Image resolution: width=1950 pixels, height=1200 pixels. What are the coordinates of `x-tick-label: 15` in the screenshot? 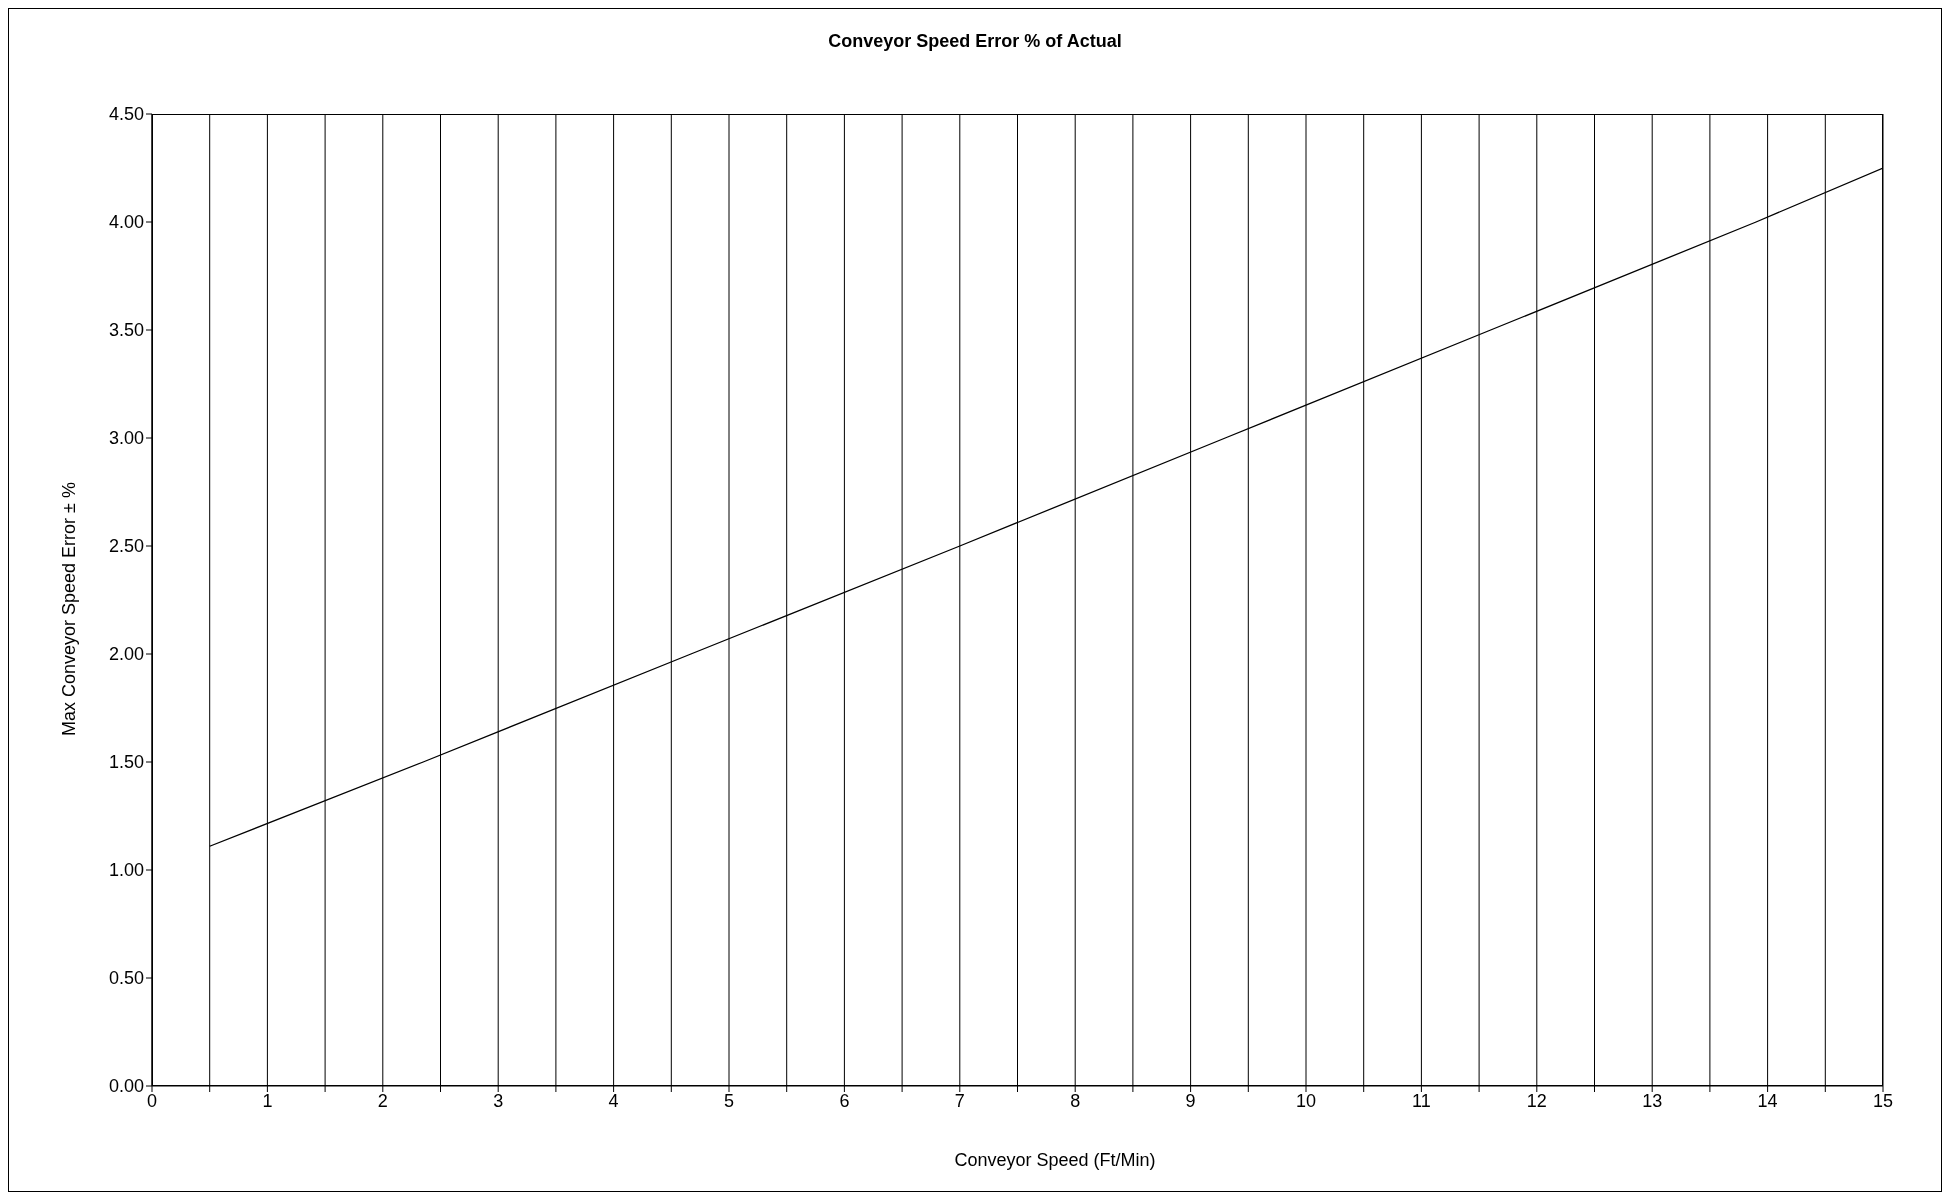 It's located at (1883, 1100).